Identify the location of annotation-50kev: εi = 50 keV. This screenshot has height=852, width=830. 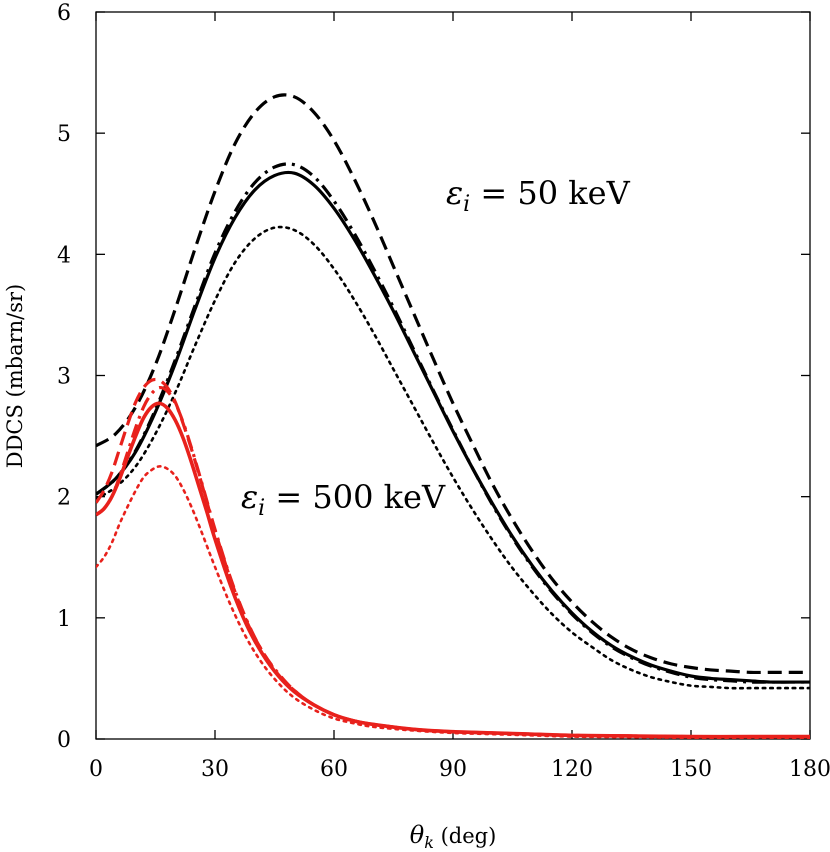
(538, 195).